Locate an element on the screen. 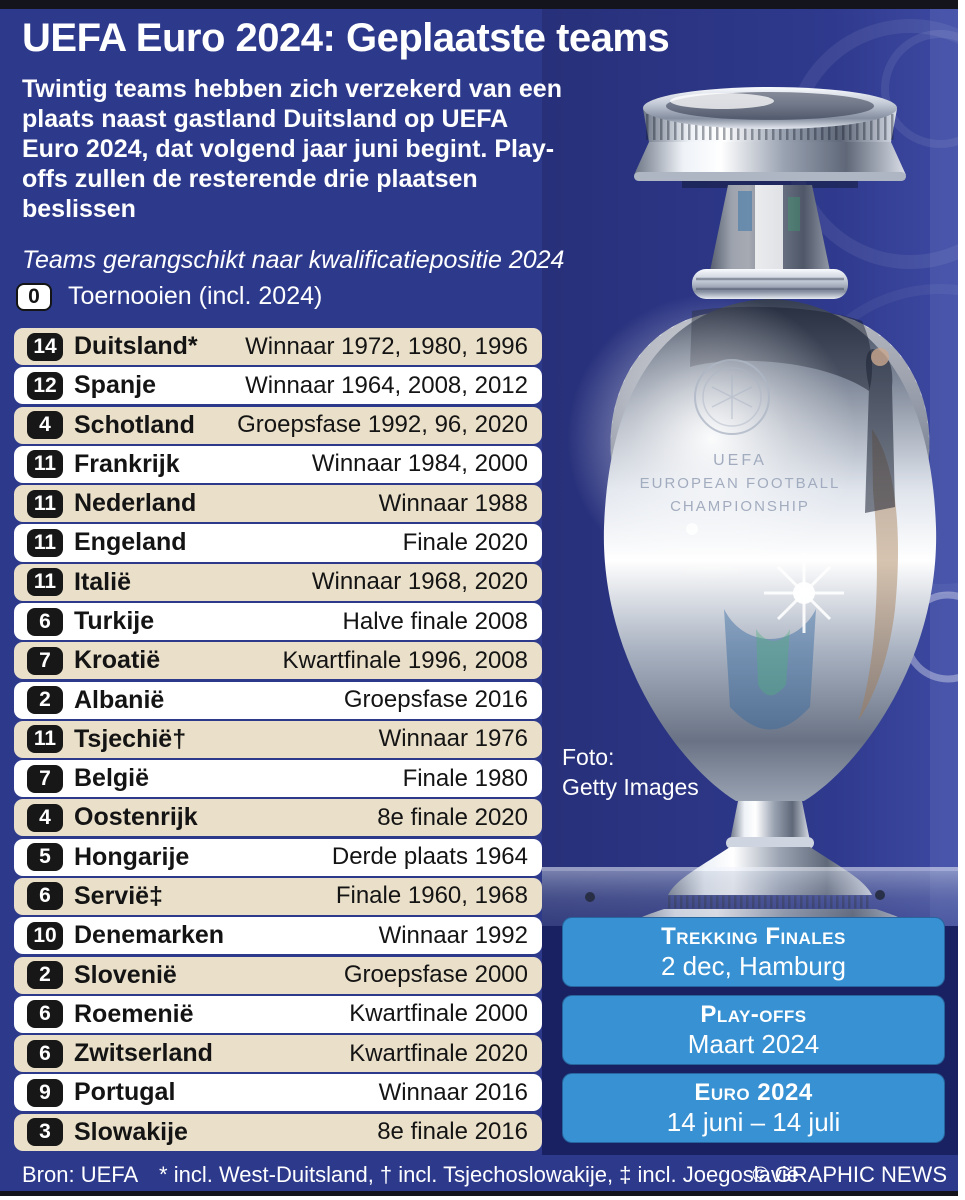  table-row: 2 Slovenië Groepsfase 2000 is located at coordinates (278, 975).